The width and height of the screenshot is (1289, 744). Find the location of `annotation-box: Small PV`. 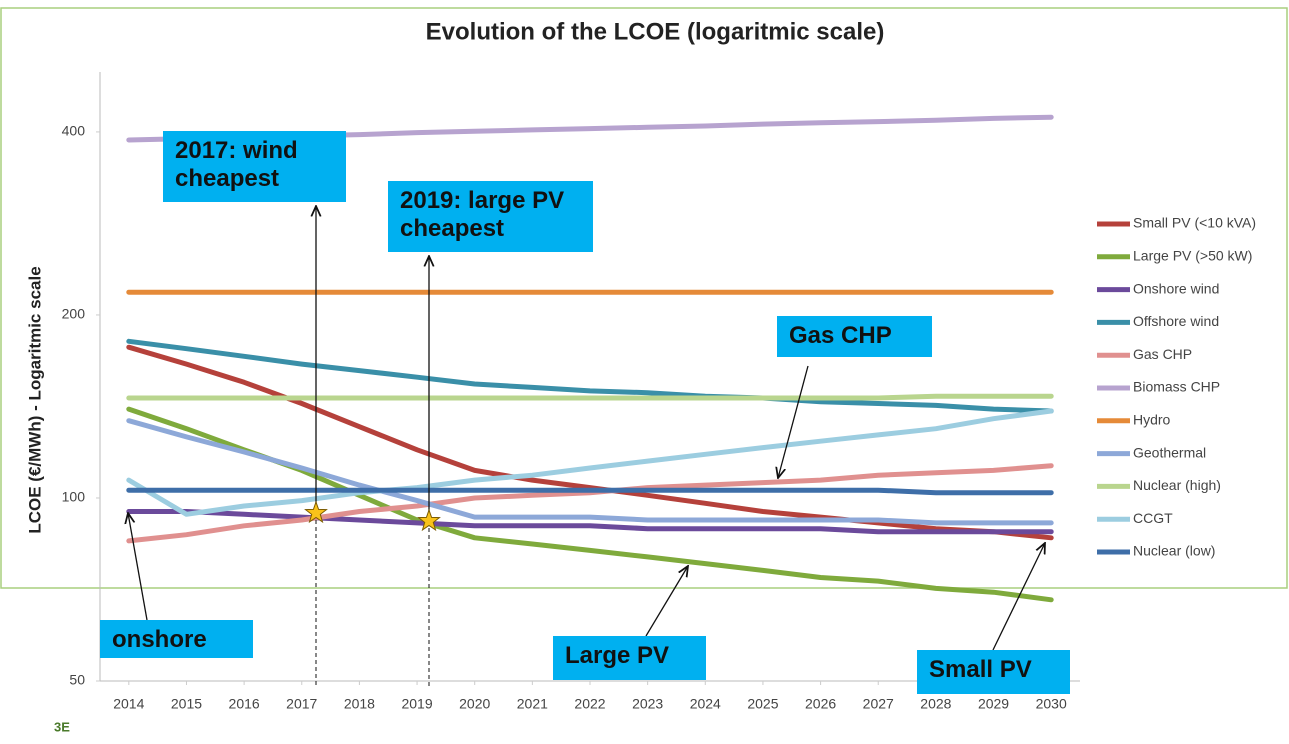

annotation-box: Small PV is located at coordinates (993, 672).